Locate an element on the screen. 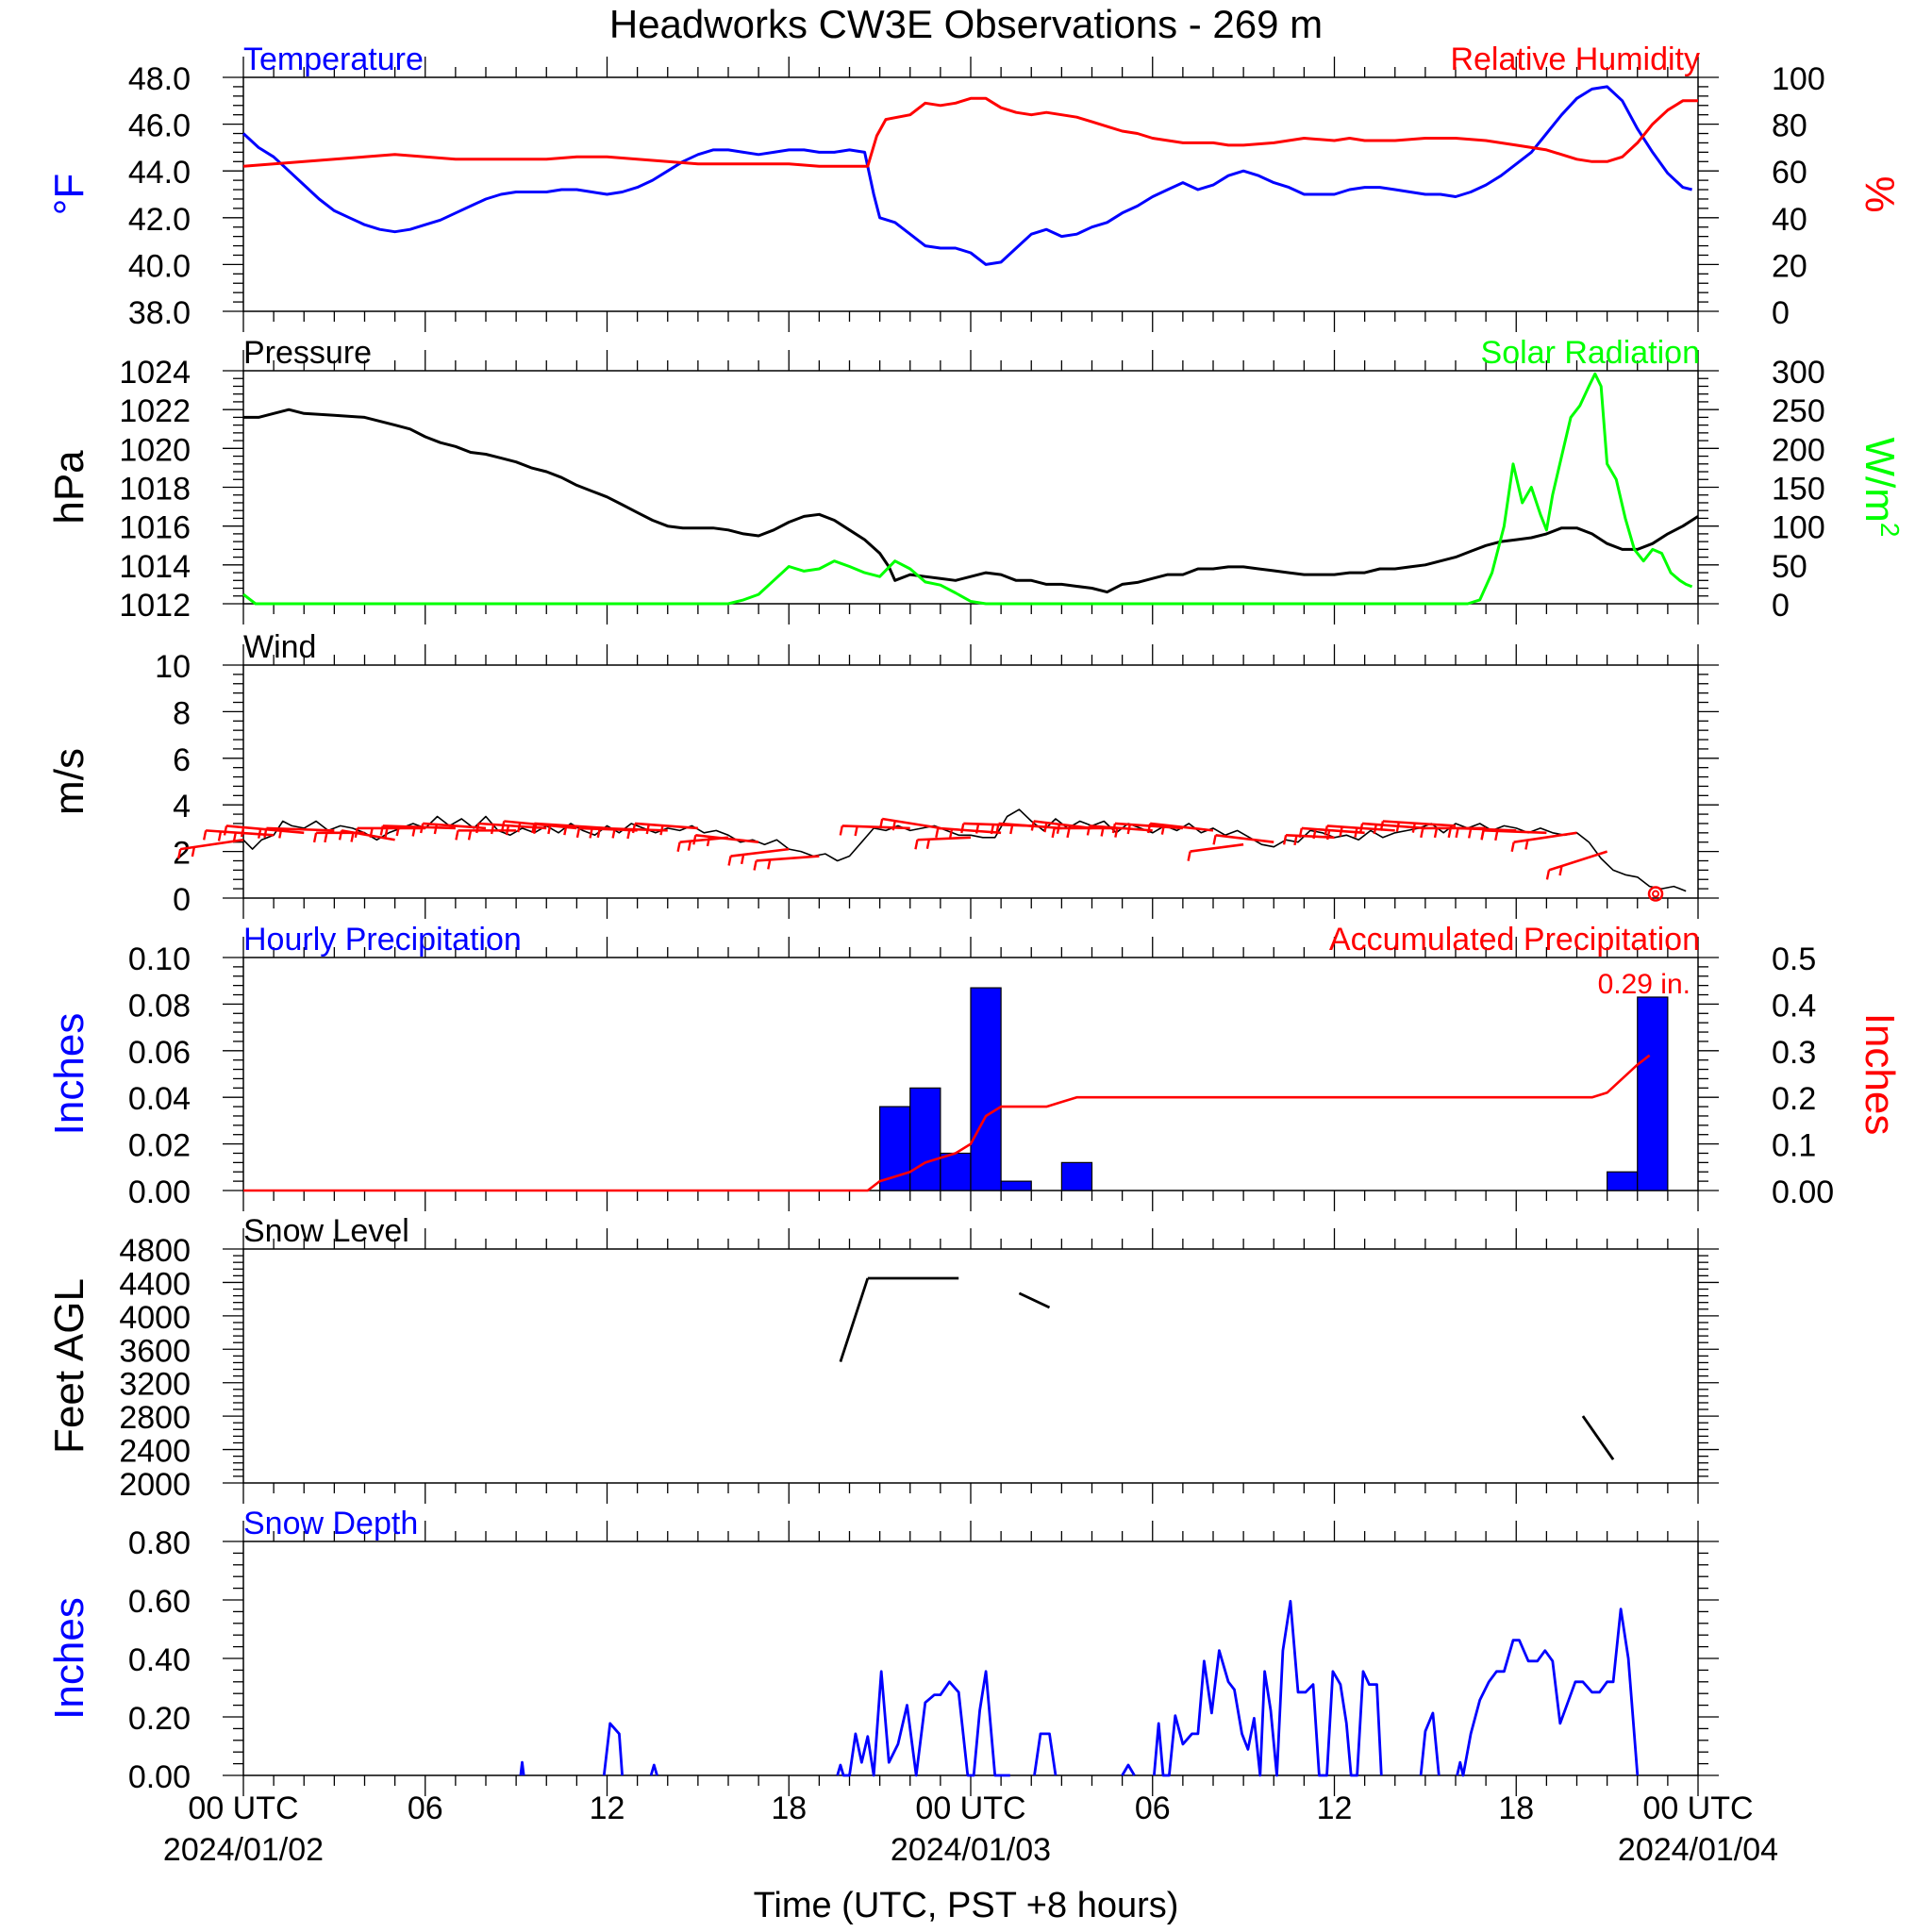 The width and height of the screenshot is (1932, 1932). y-tick-label: 1022 is located at coordinates (155, 411).